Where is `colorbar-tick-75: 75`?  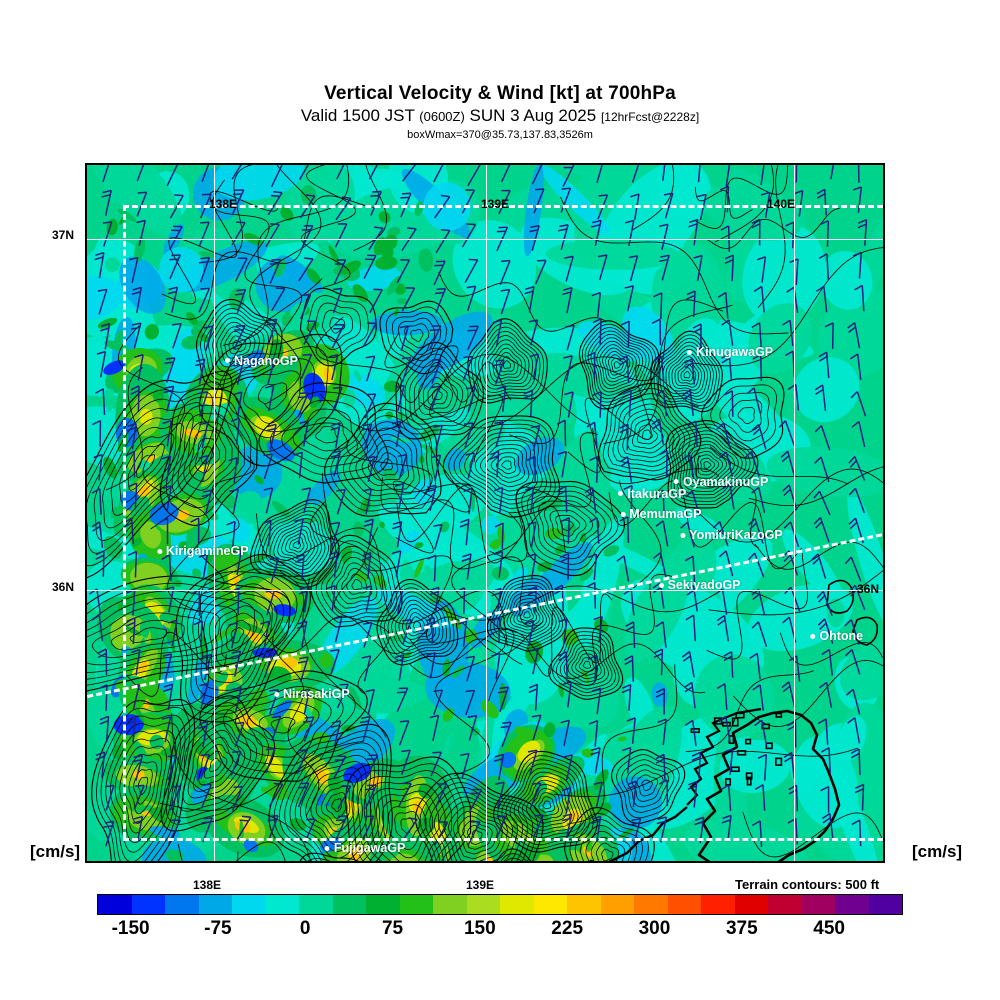 colorbar-tick-75: 75 is located at coordinates (392, 928).